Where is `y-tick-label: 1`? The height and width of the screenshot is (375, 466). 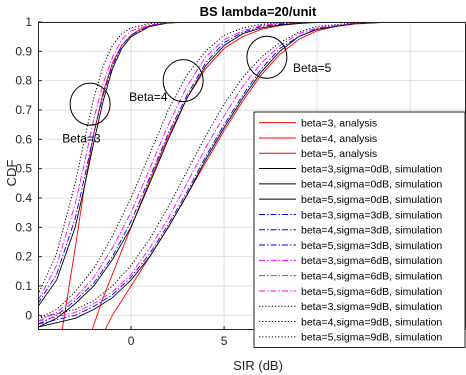
y-tick-label: 1 is located at coordinates (28, 22).